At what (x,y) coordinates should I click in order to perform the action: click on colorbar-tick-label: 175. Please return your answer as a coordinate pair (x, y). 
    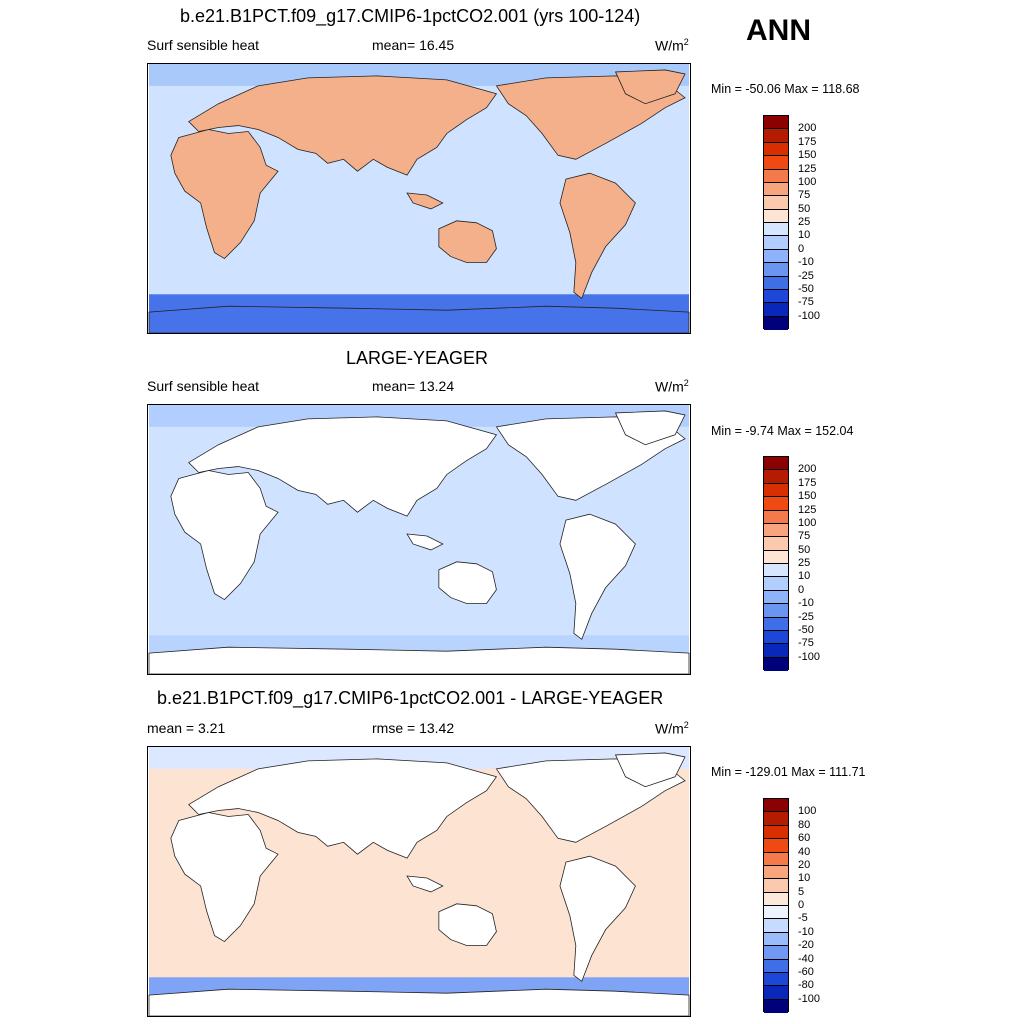
    Looking at the image, I should click on (807, 482).